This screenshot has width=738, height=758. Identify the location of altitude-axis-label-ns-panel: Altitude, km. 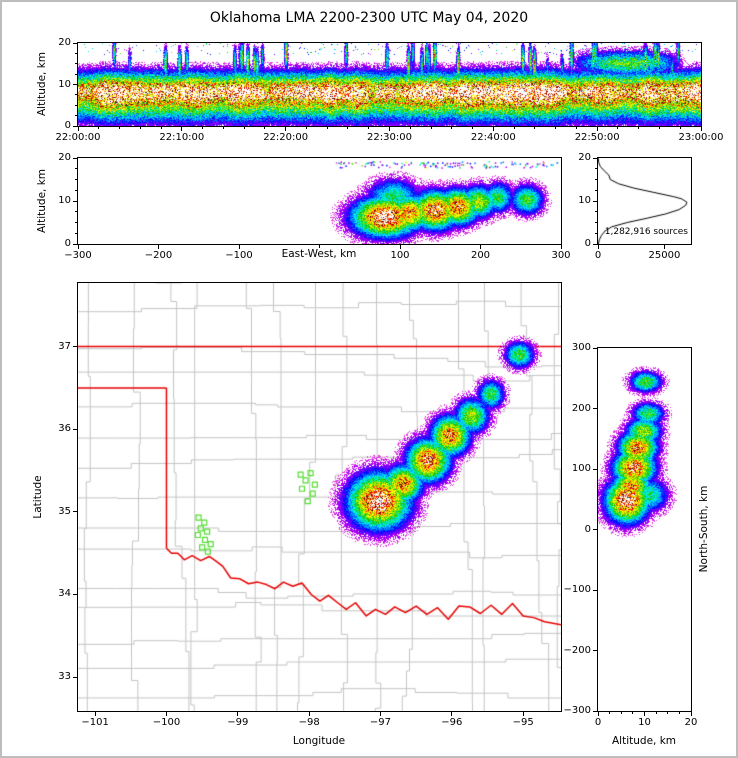
(644, 741).